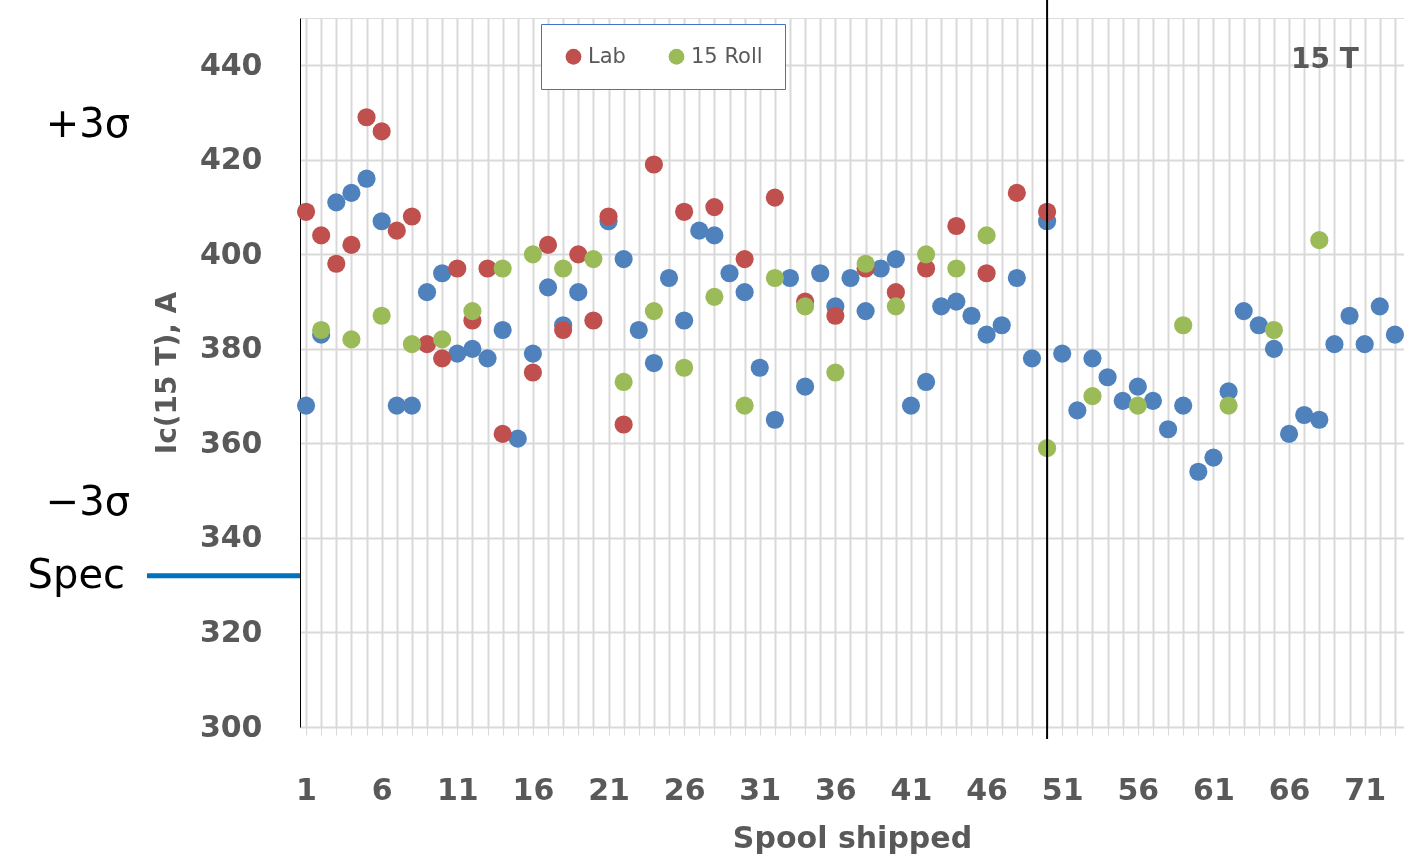 The height and width of the screenshot is (865, 1404). I want to click on x-tick-label: 31, so click(760, 789).